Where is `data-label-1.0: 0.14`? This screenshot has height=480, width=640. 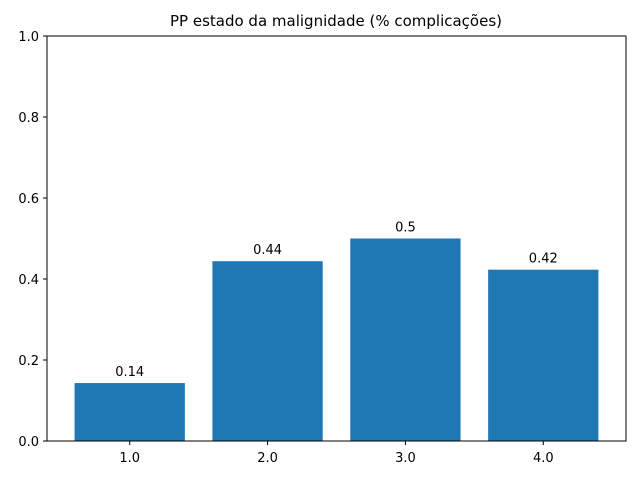 data-label-1.0: 0.14 is located at coordinates (129, 372).